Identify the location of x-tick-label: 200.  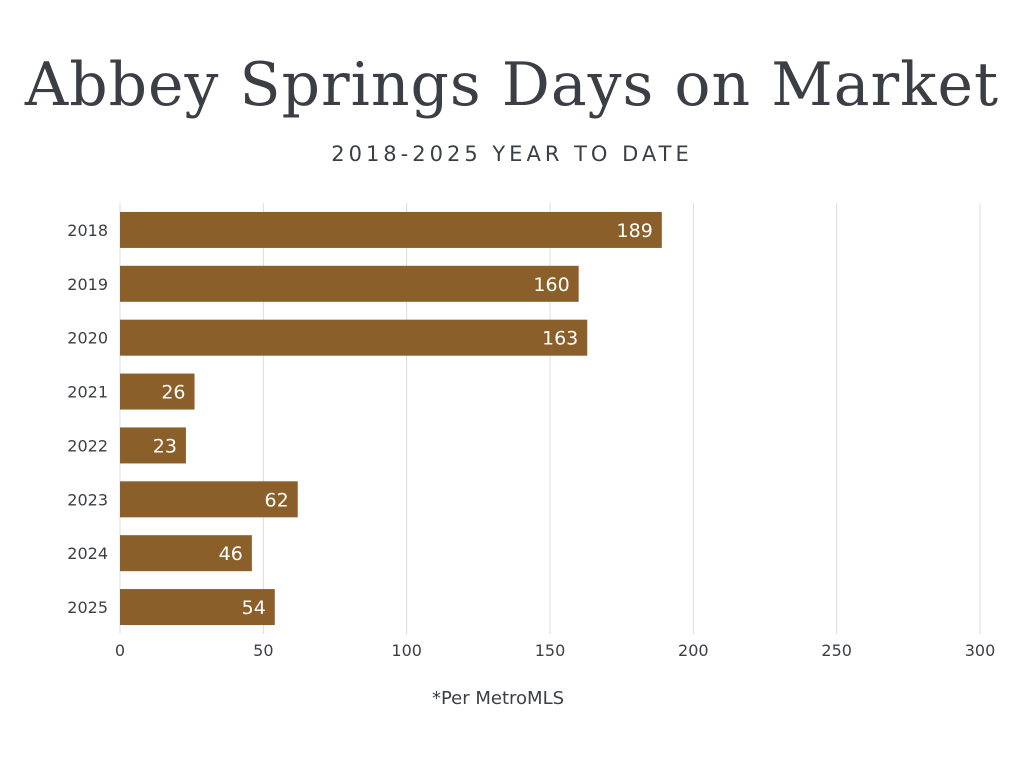
(693, 650).